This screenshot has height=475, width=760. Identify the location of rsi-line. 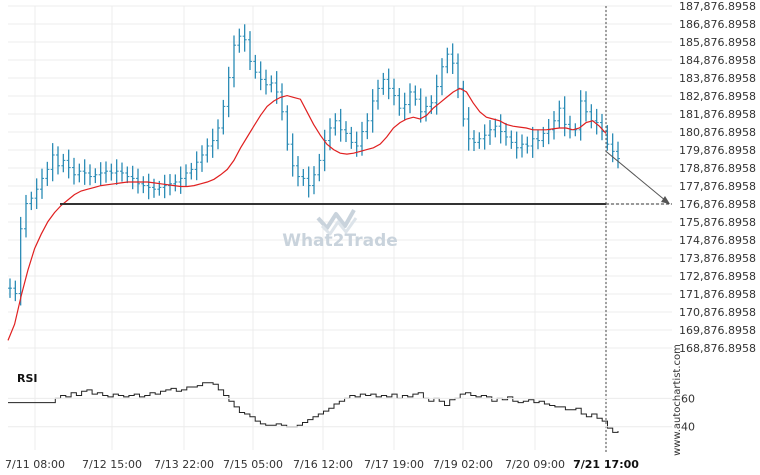
(313, 407).